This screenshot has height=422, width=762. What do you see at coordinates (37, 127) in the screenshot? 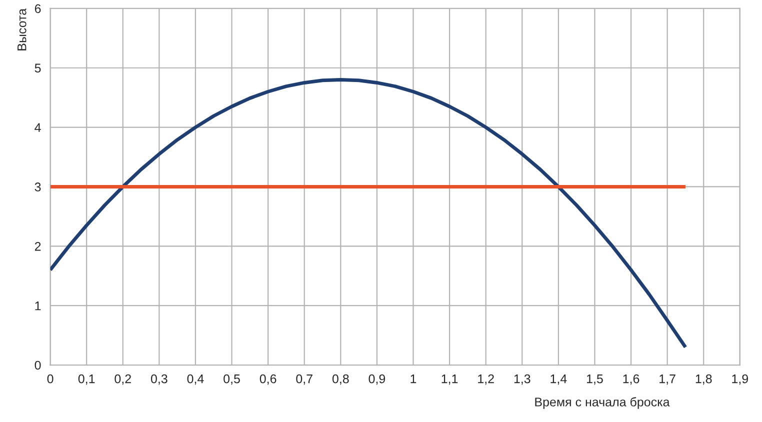
I see `y-tick-label: 4` at bounding box center [37, 127].